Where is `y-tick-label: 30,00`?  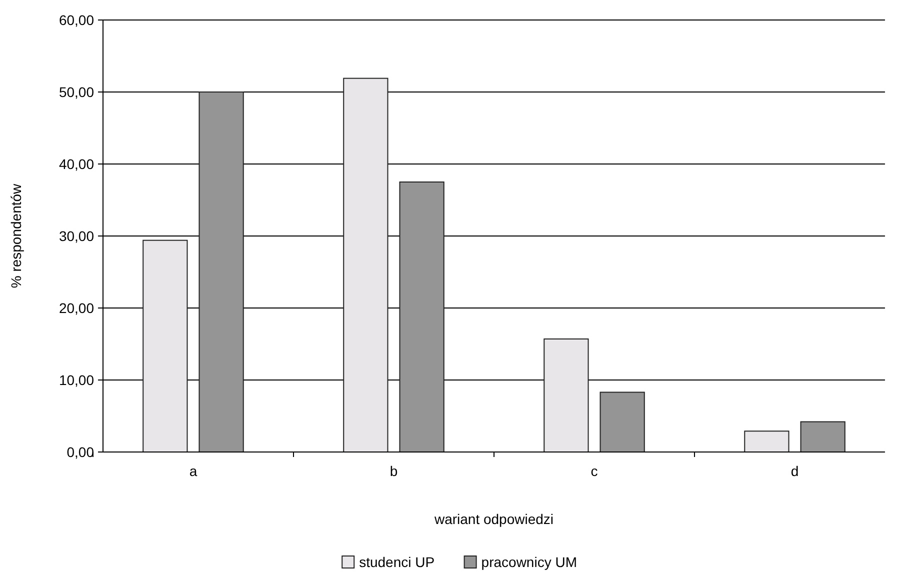 y-tick-label: 30,00 is located at coordinates (76, 236).